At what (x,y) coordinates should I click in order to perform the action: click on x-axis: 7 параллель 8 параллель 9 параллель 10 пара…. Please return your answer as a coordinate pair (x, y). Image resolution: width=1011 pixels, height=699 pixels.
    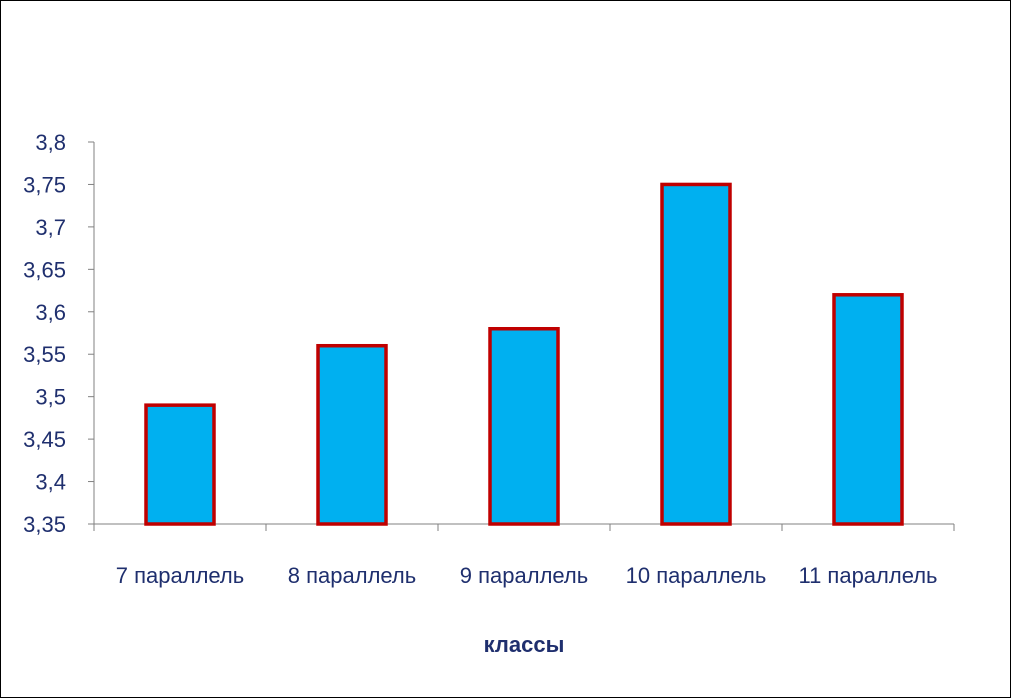
    Looking at the image, I should click on (524, 555).